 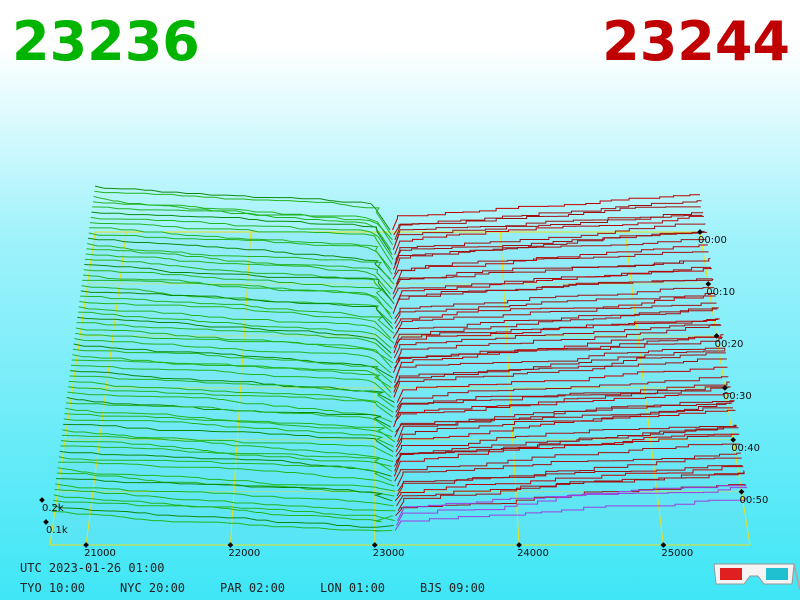 I want to click on price-tick-label: 21000, so click(x=100, y=553).